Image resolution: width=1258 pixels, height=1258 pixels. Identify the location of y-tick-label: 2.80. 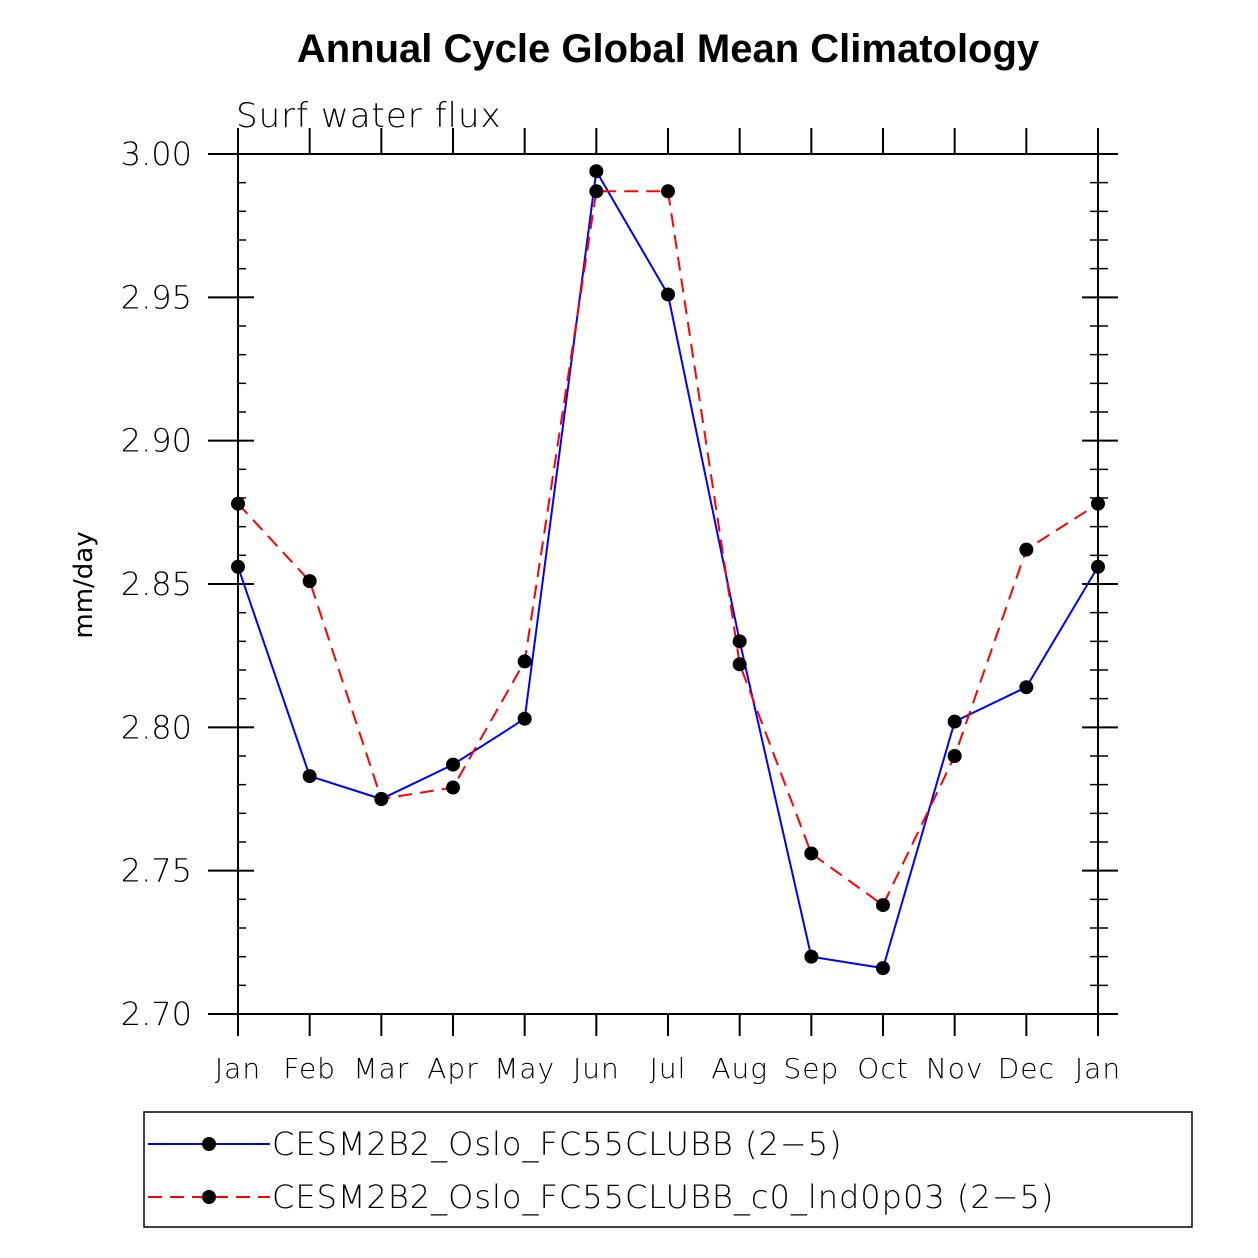
(156, 727).